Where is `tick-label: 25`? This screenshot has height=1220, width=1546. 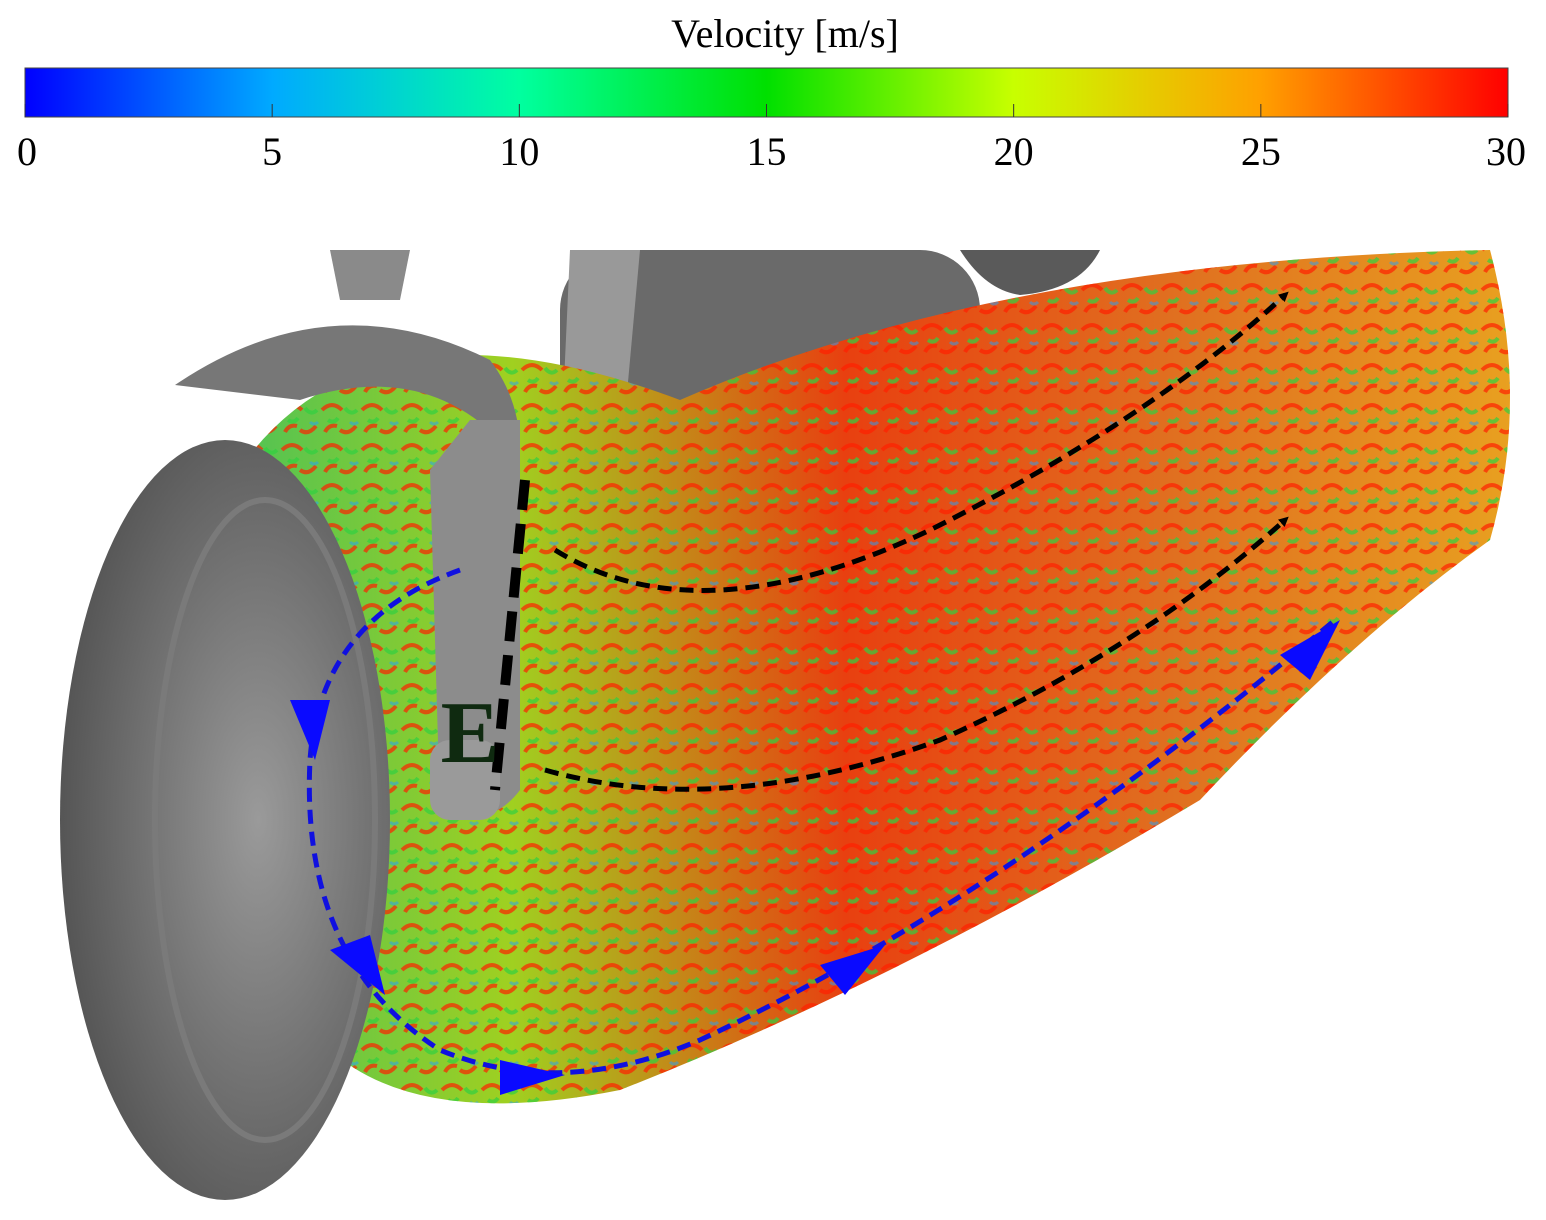 tick-label: 25 is located at coordinates (1261, 151).